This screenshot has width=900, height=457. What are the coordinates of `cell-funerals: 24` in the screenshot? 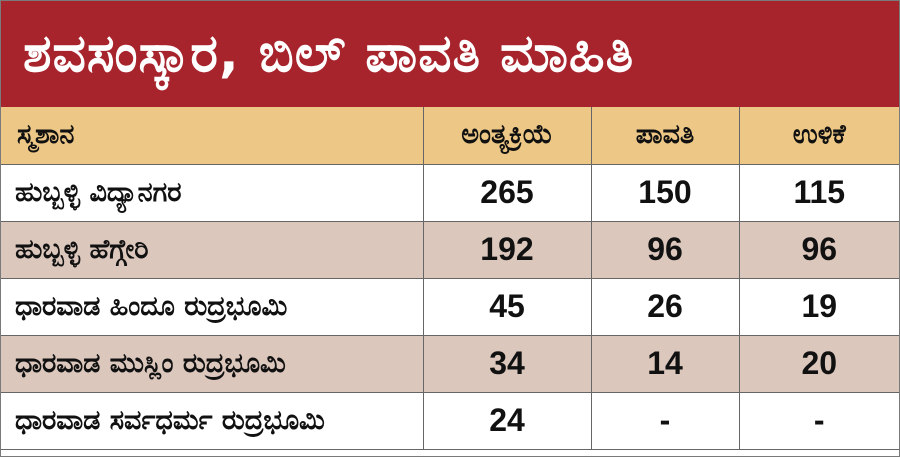 It's located at (507, 420).